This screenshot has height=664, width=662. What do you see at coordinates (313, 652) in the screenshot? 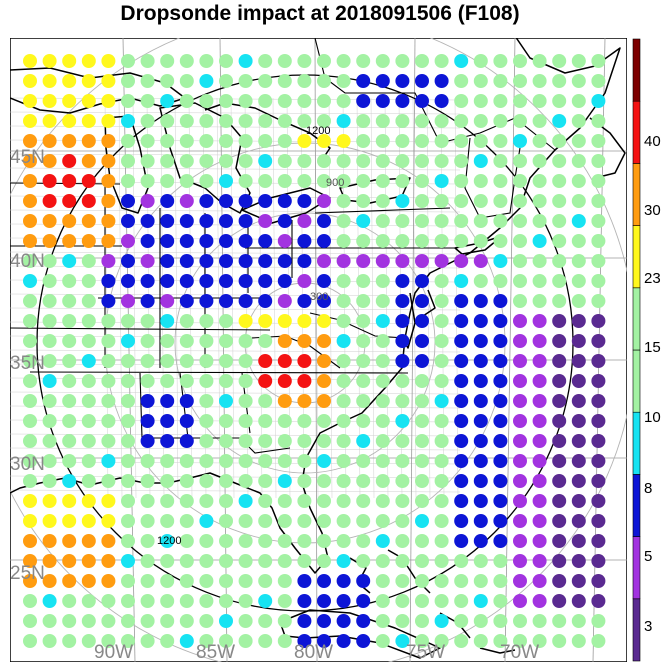
I see `lon-label-80w: 80W` at bounding box center [313, 652].